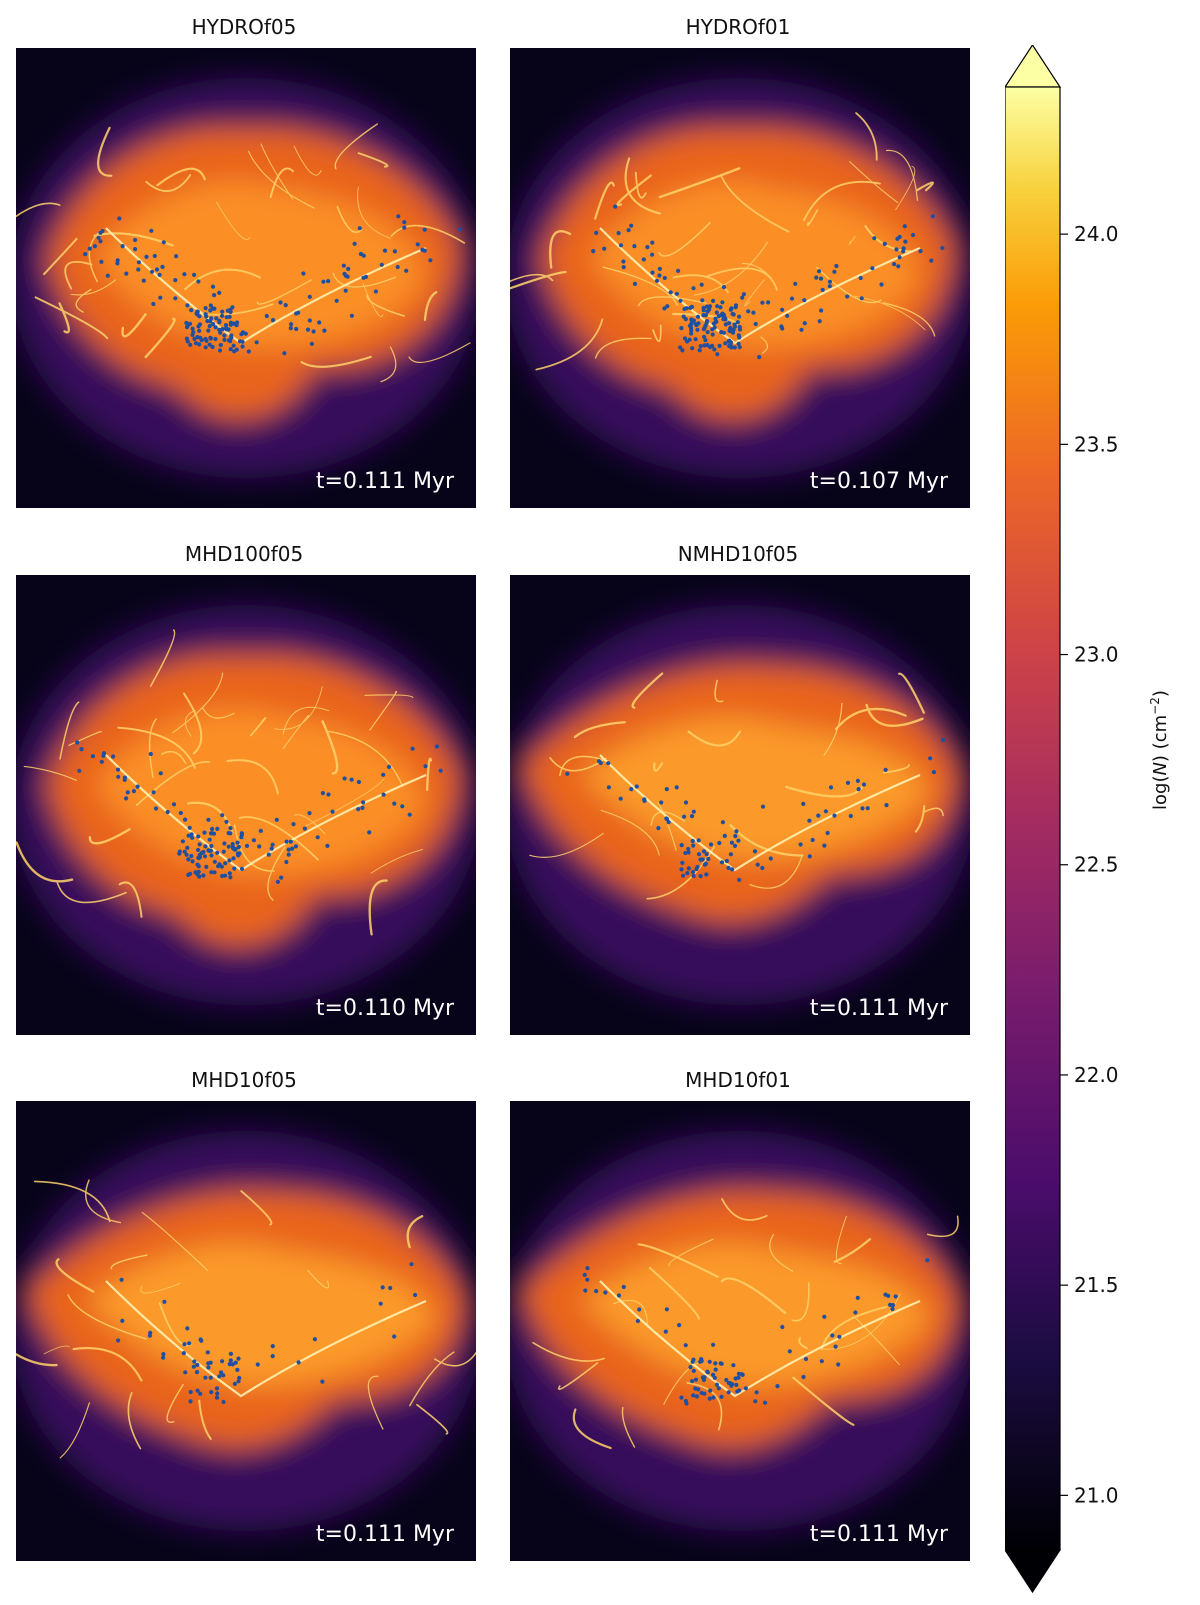 The height and width of the screenshot is (1605, 1200). Describe the element at coordinates (738, 554) in the screenshot. I see `panel-title: NMHD10f05` at that location.